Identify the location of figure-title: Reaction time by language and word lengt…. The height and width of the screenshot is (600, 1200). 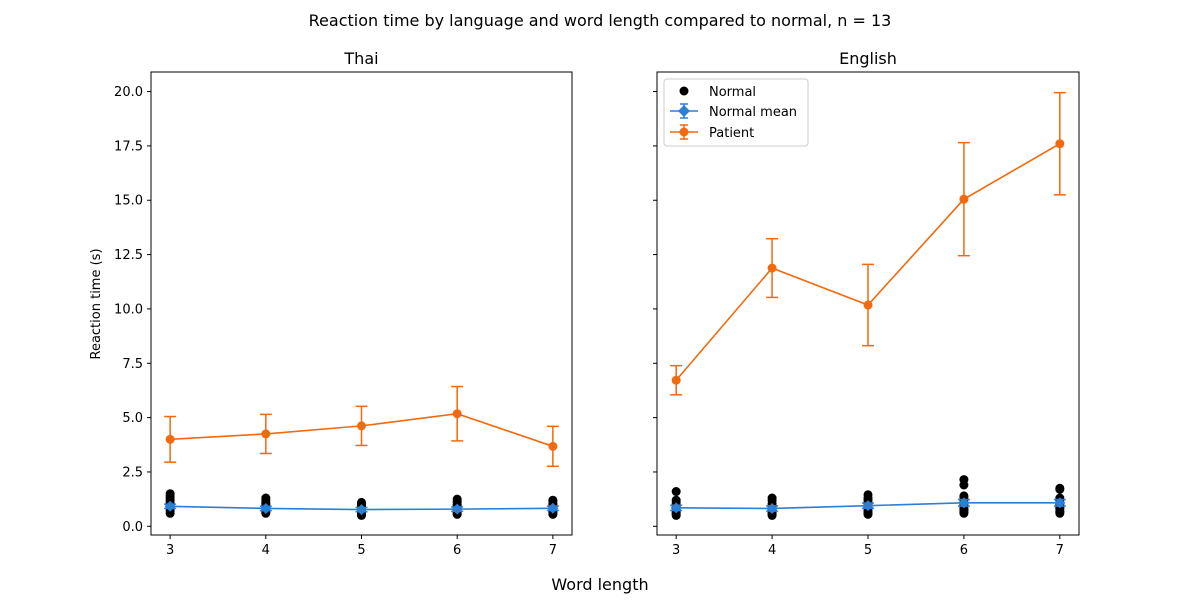
(600, 20).